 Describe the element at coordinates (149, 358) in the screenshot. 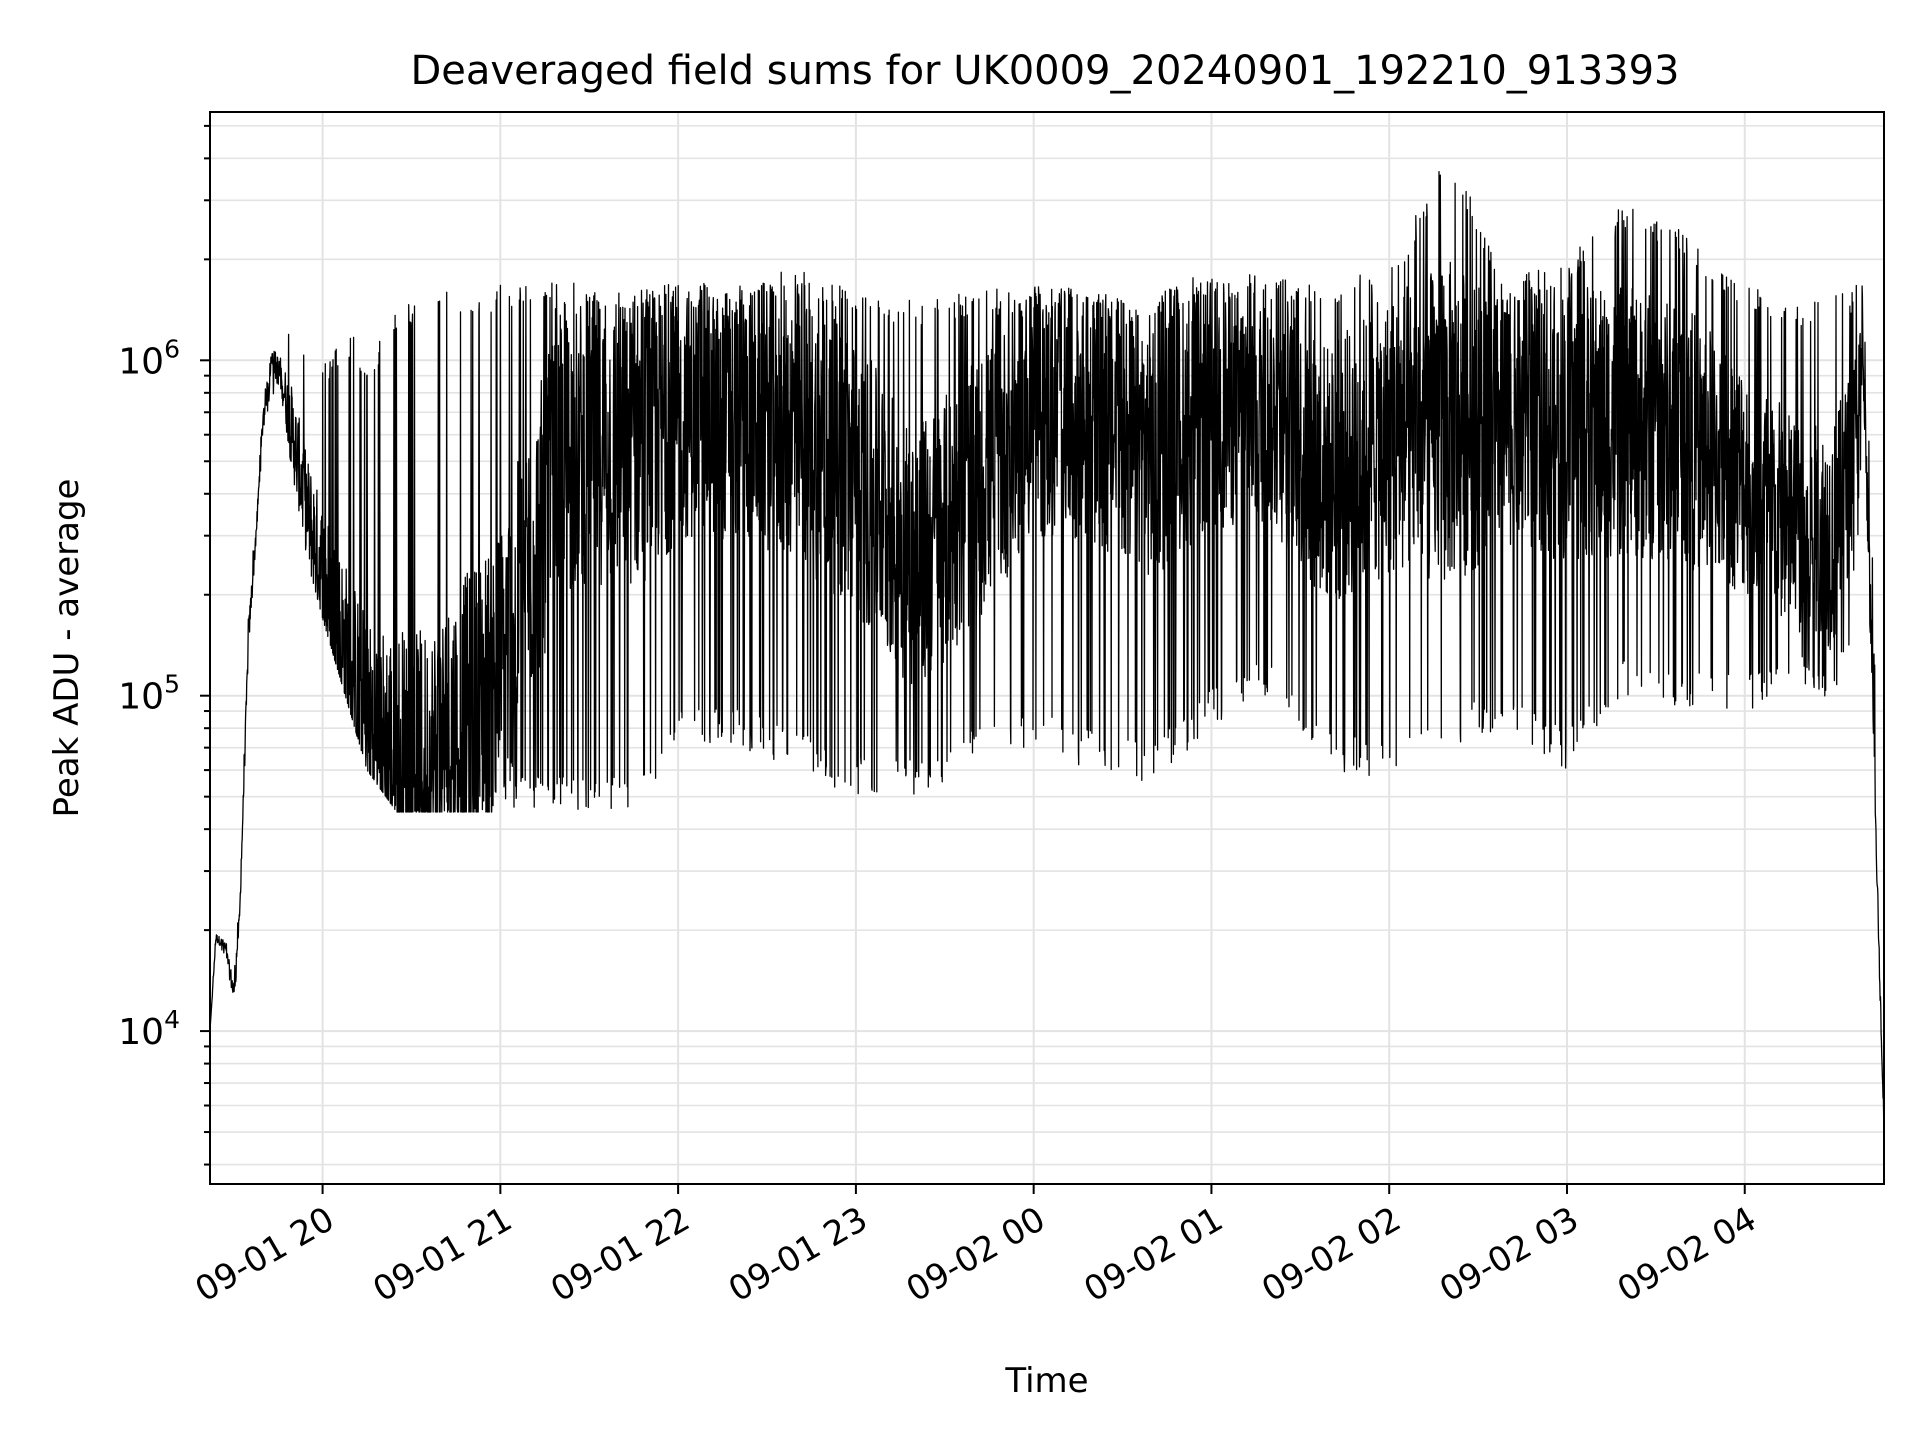

I see `y-tick-label: 10⁶` at that location.